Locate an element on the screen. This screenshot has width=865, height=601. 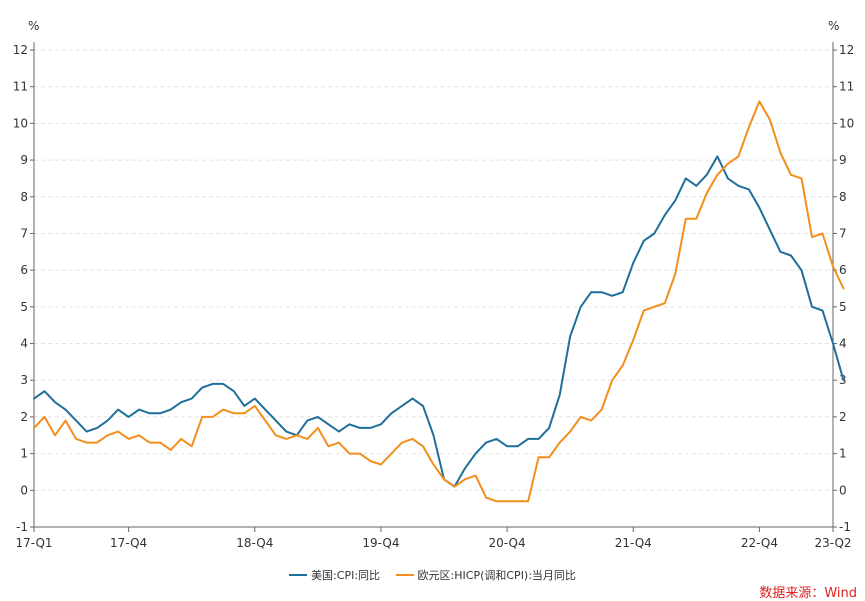
y-tick-label-left: 5 is located at coordinates (24, 307).